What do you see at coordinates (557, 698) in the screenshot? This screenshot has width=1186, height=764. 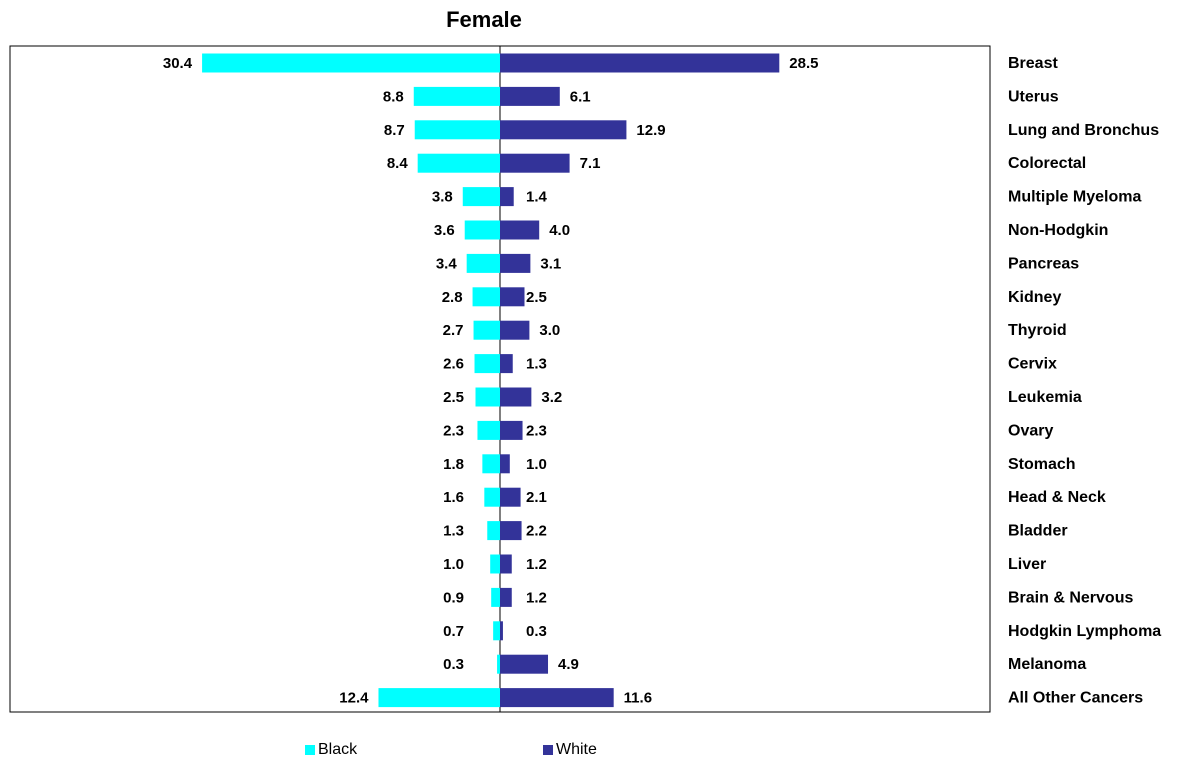 I see `bar-white-all-other-cancers` at bounding box center [557, 698].